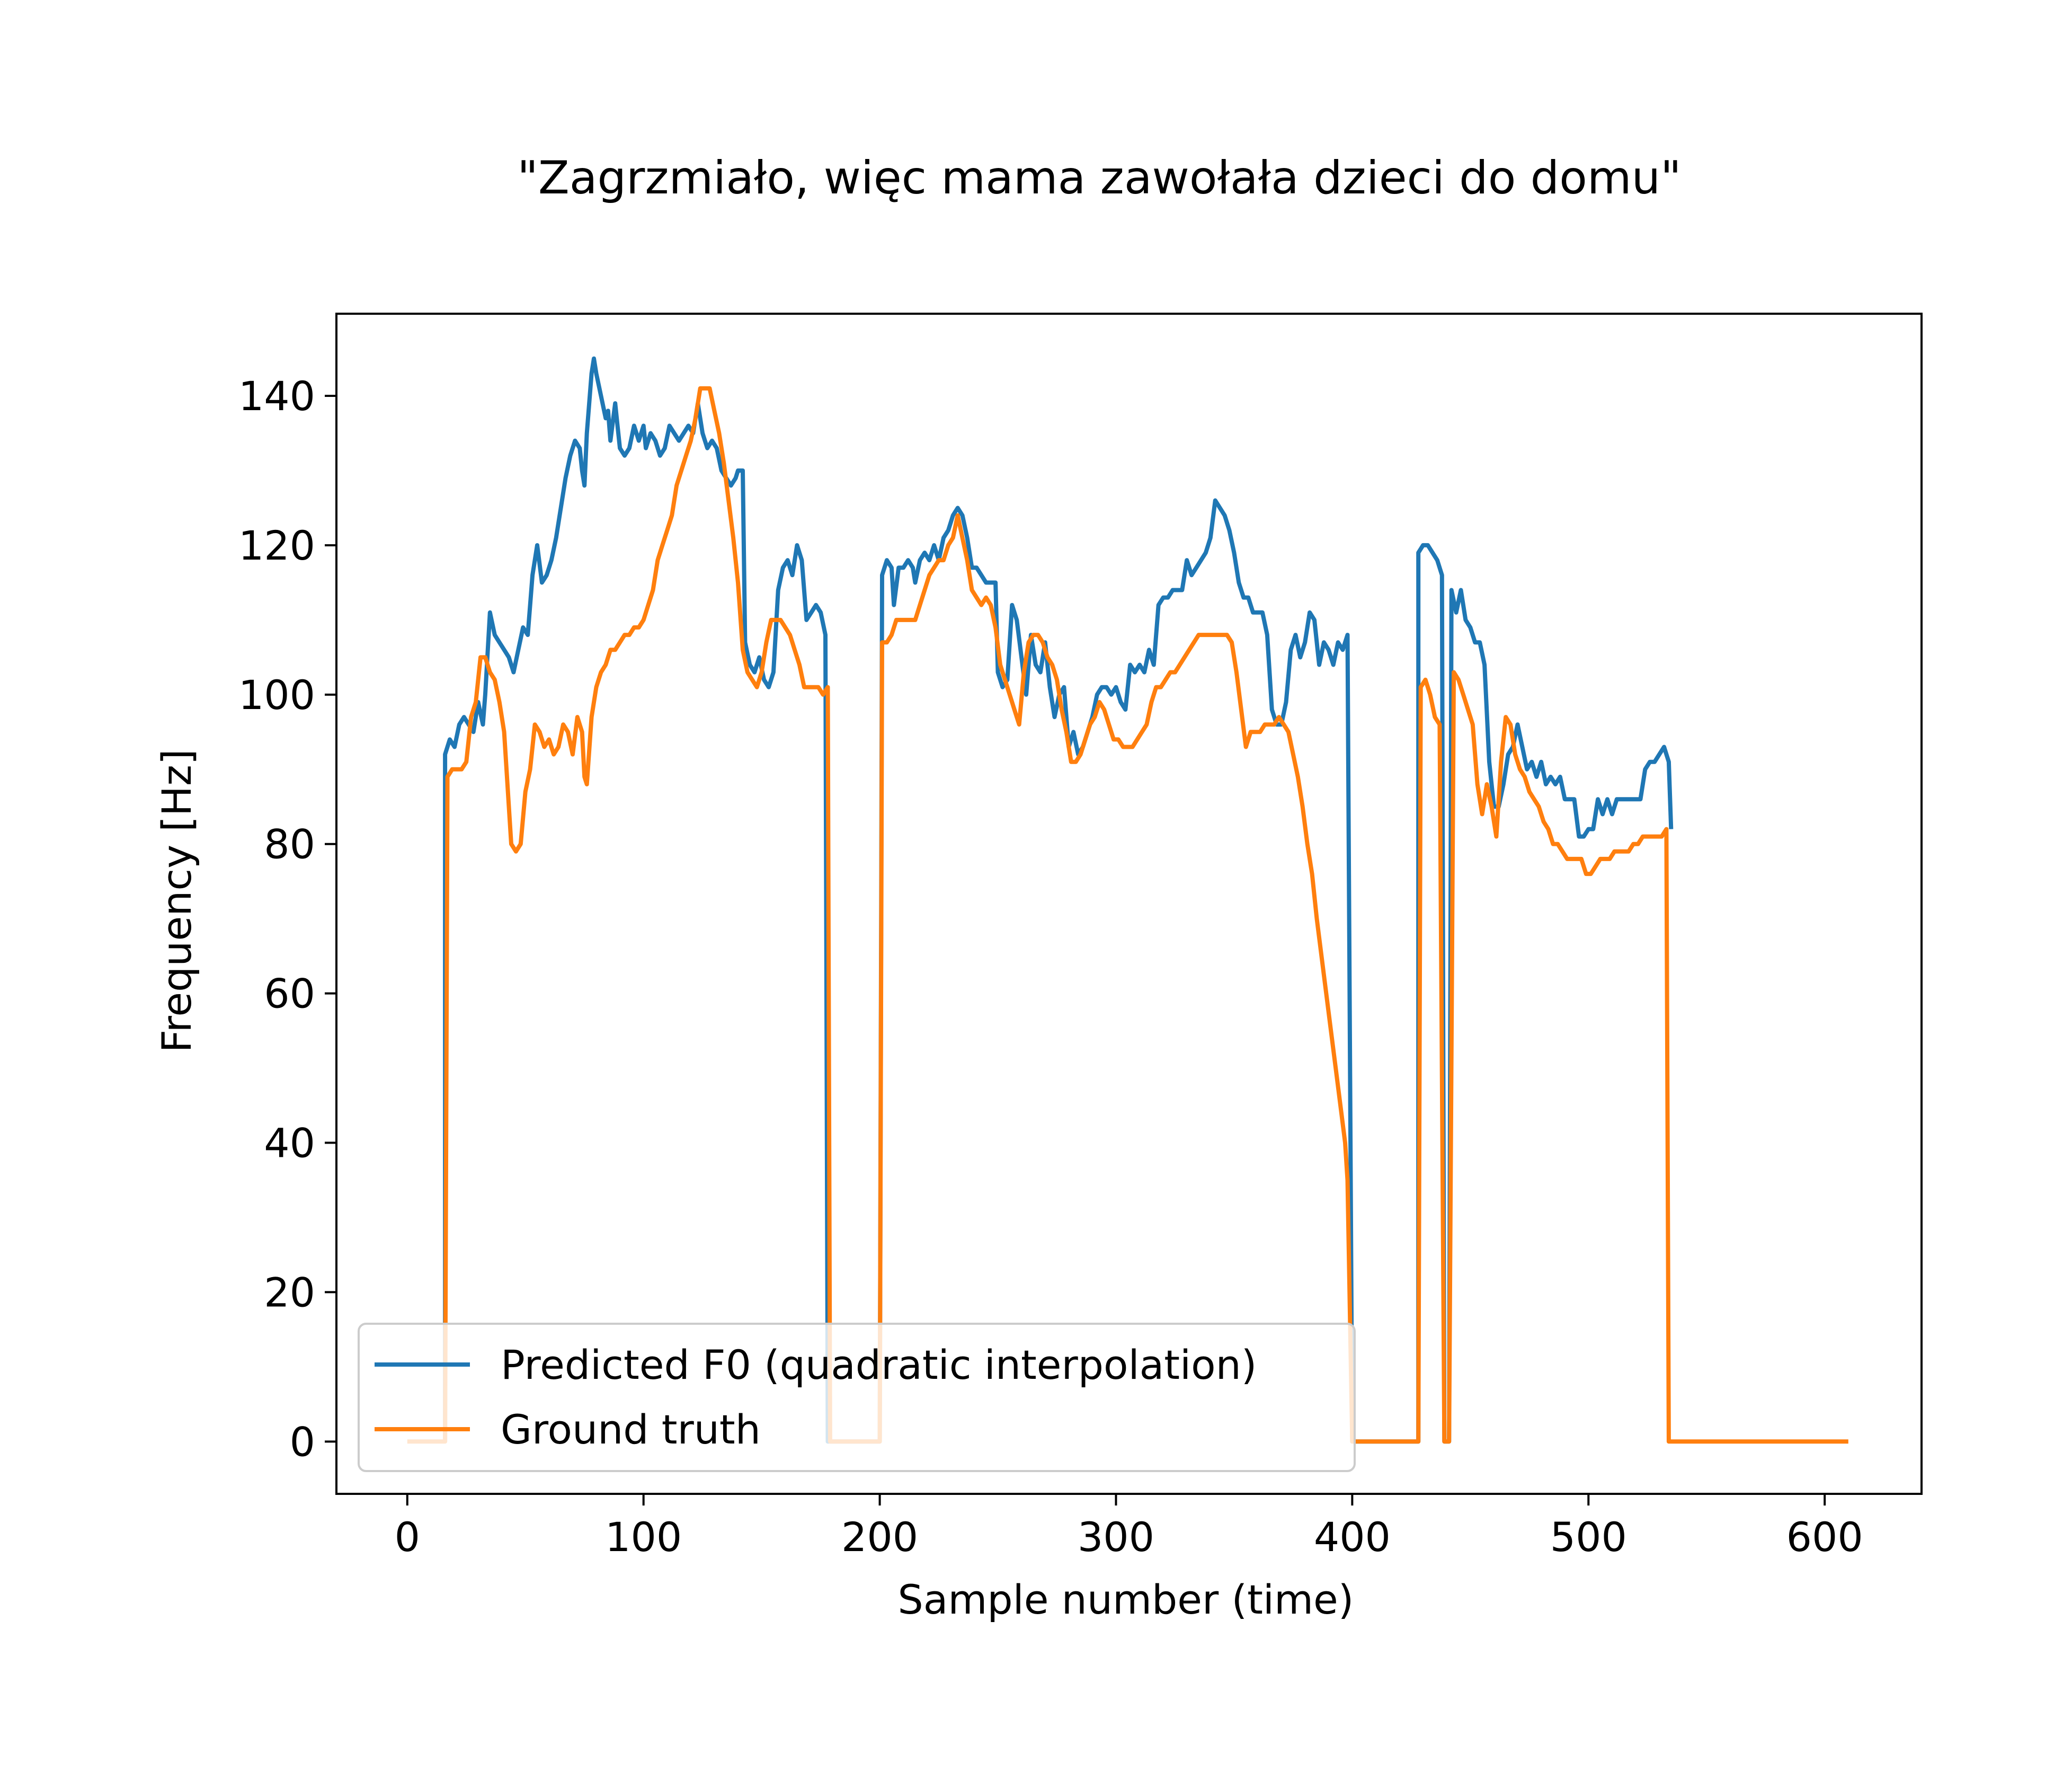  Describe the element at coordinates (879, 1364) in the screenshot. I see `legend-label-predicted: Predicted F0 (quadratic interpolation)` at that location.